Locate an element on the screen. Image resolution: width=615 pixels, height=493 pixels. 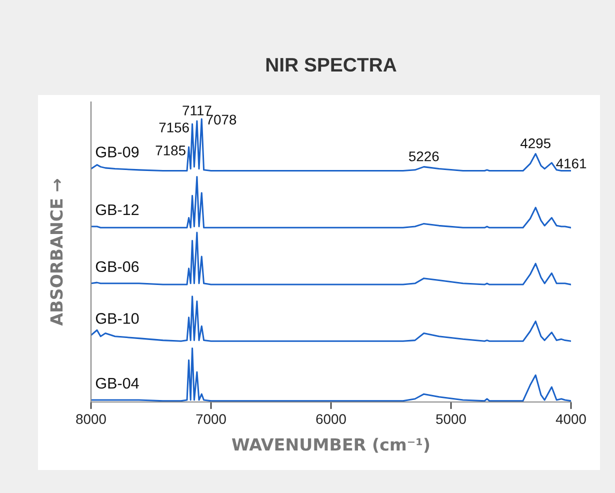
annotation: 4161 is located at coordinates (571, 163).